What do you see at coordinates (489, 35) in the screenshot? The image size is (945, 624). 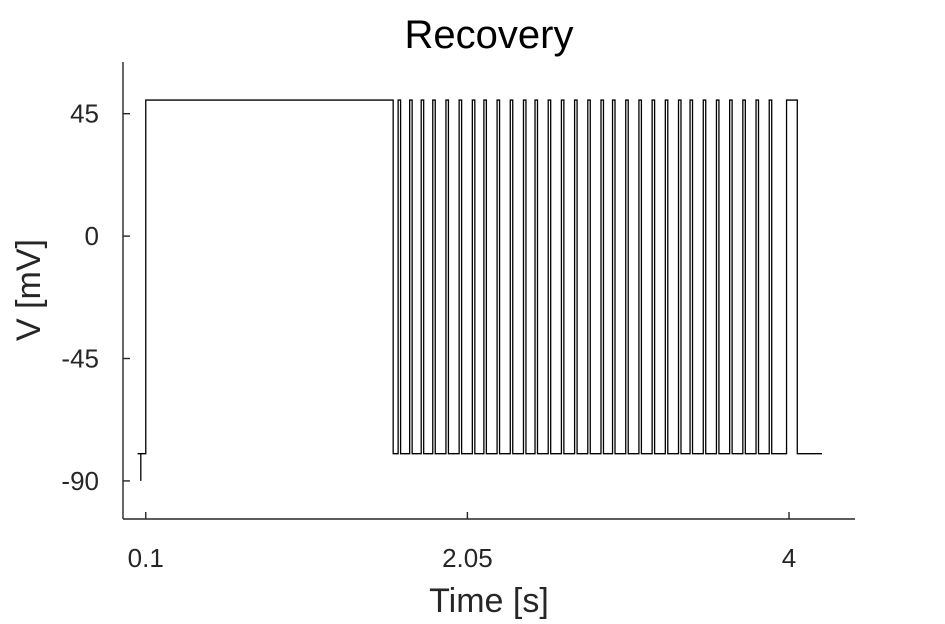 I see `chart-title: Recovery` at bounding box center [489, 35].